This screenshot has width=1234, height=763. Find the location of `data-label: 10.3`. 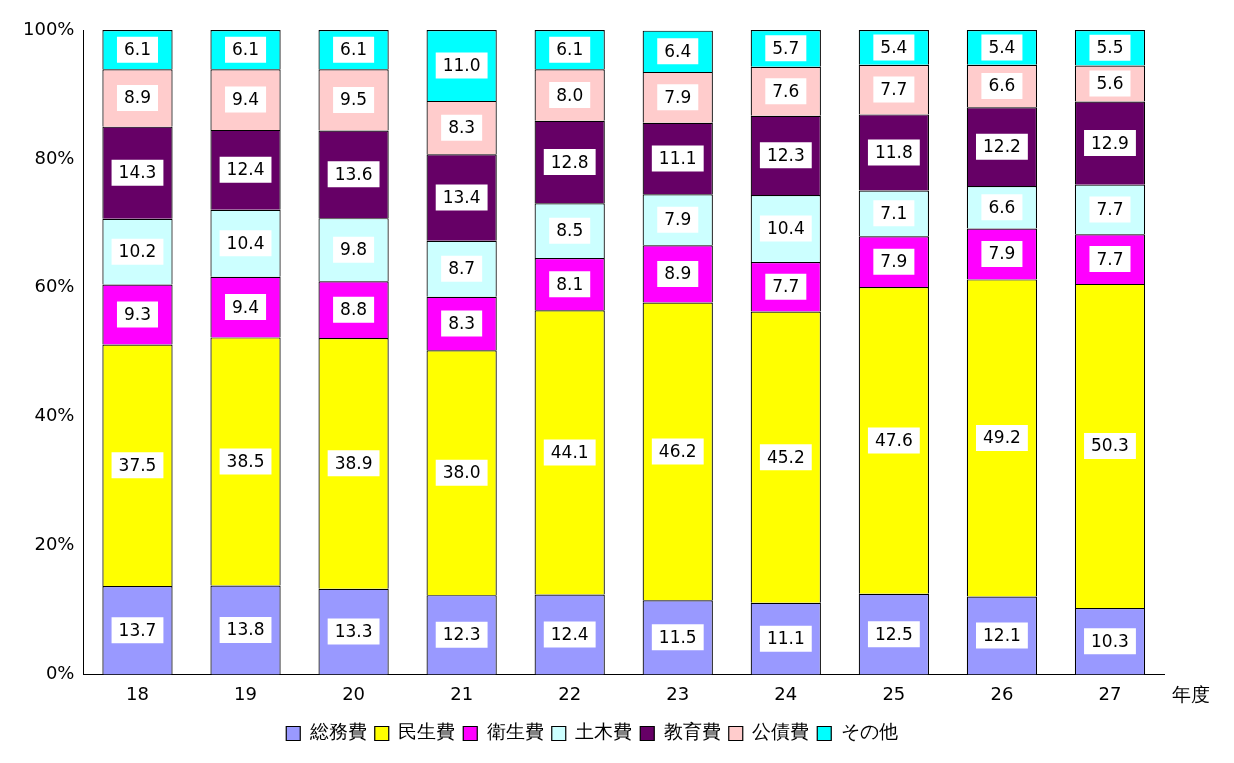

data-label: 10.3 is located at coordinates (1110, 640).